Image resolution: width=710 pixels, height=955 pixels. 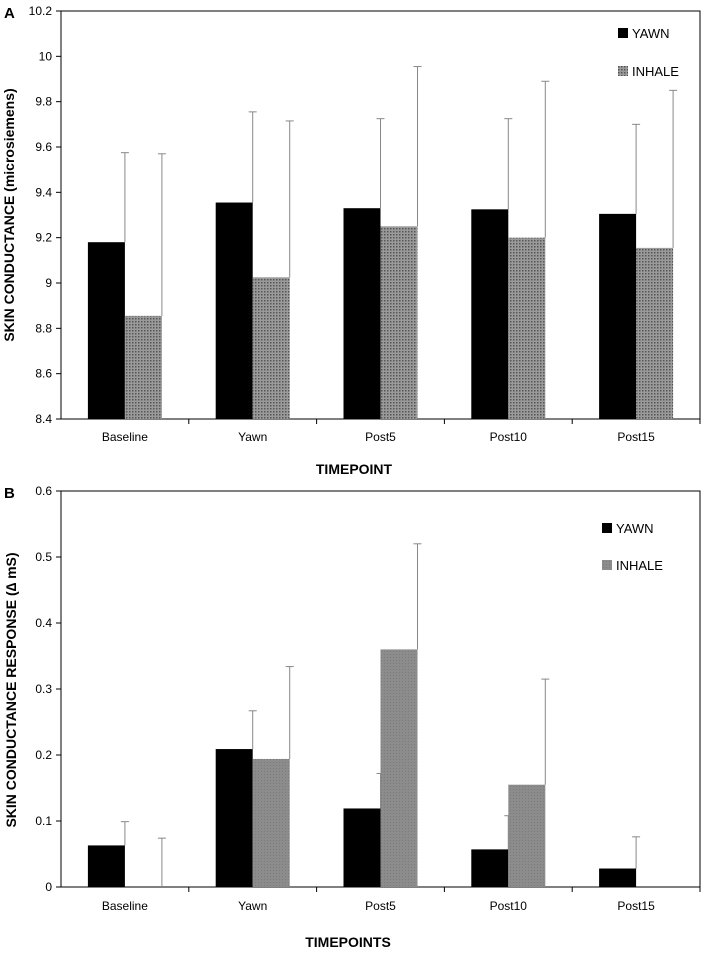 I want to click on y-tick-label: 0, so click(x=48, y=887).